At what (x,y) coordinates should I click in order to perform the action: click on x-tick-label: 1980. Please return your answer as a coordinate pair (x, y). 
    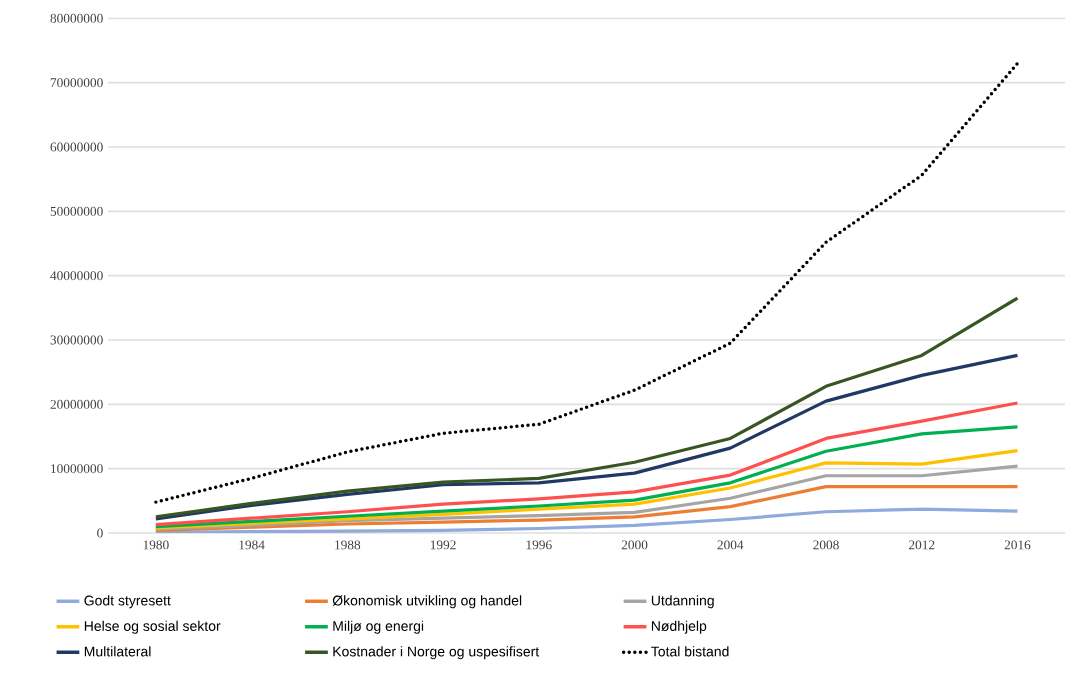
    Looking at the image, I should click on (156, 545).